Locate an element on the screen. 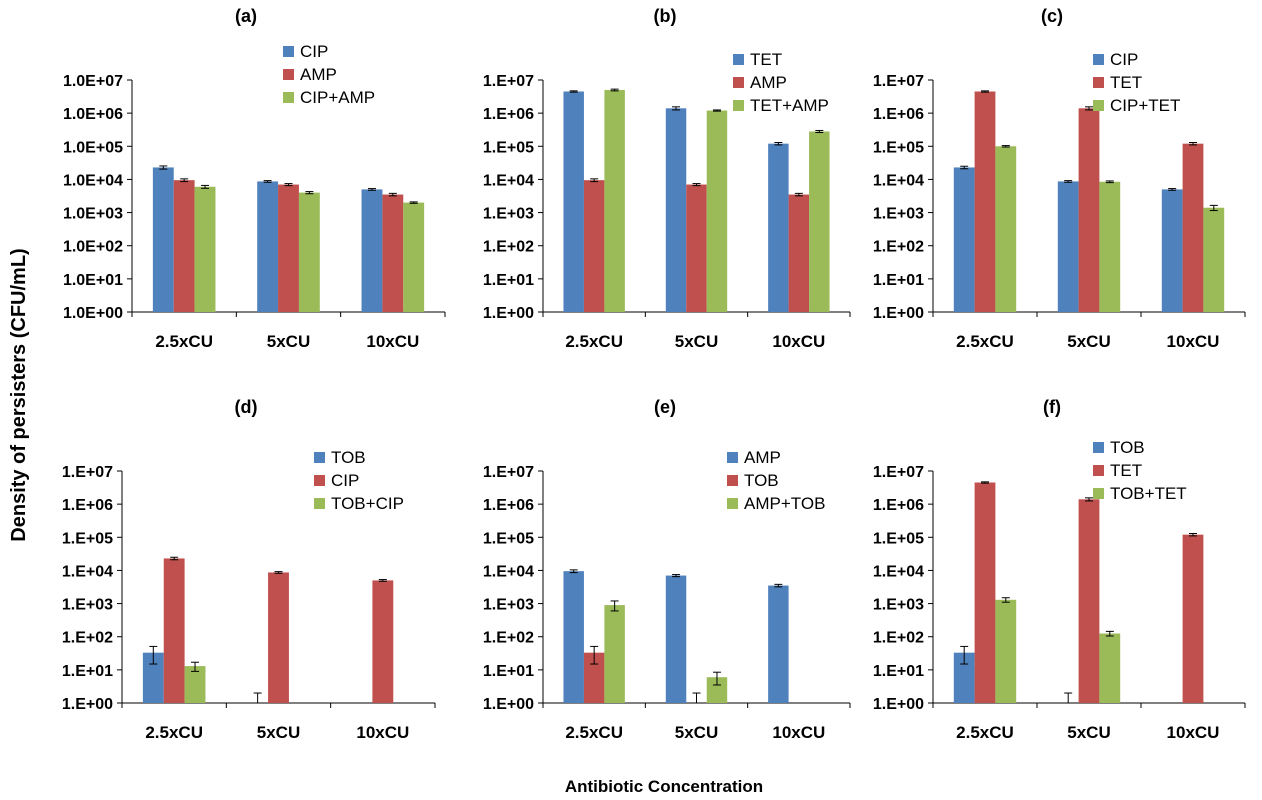 This screenshot has width=1262, height=800. x-tick-label: 5xCU is located at coordinates (696, 732).